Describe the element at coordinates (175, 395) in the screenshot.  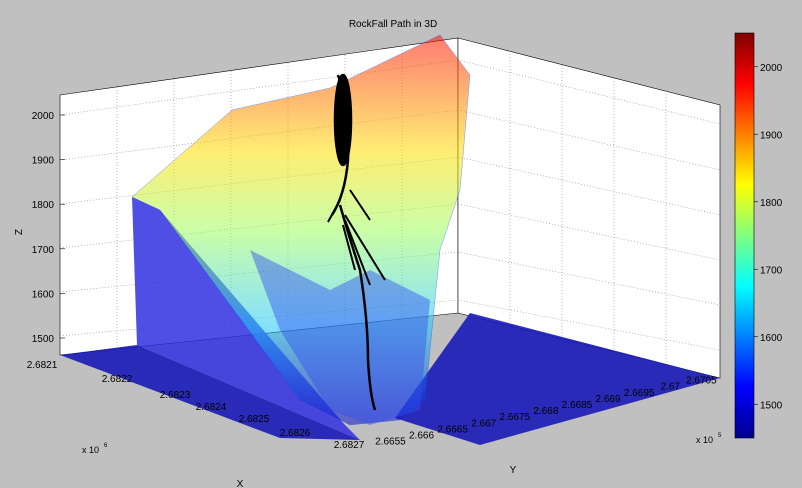
I see `x-tick-label: 2.6823` at that location.